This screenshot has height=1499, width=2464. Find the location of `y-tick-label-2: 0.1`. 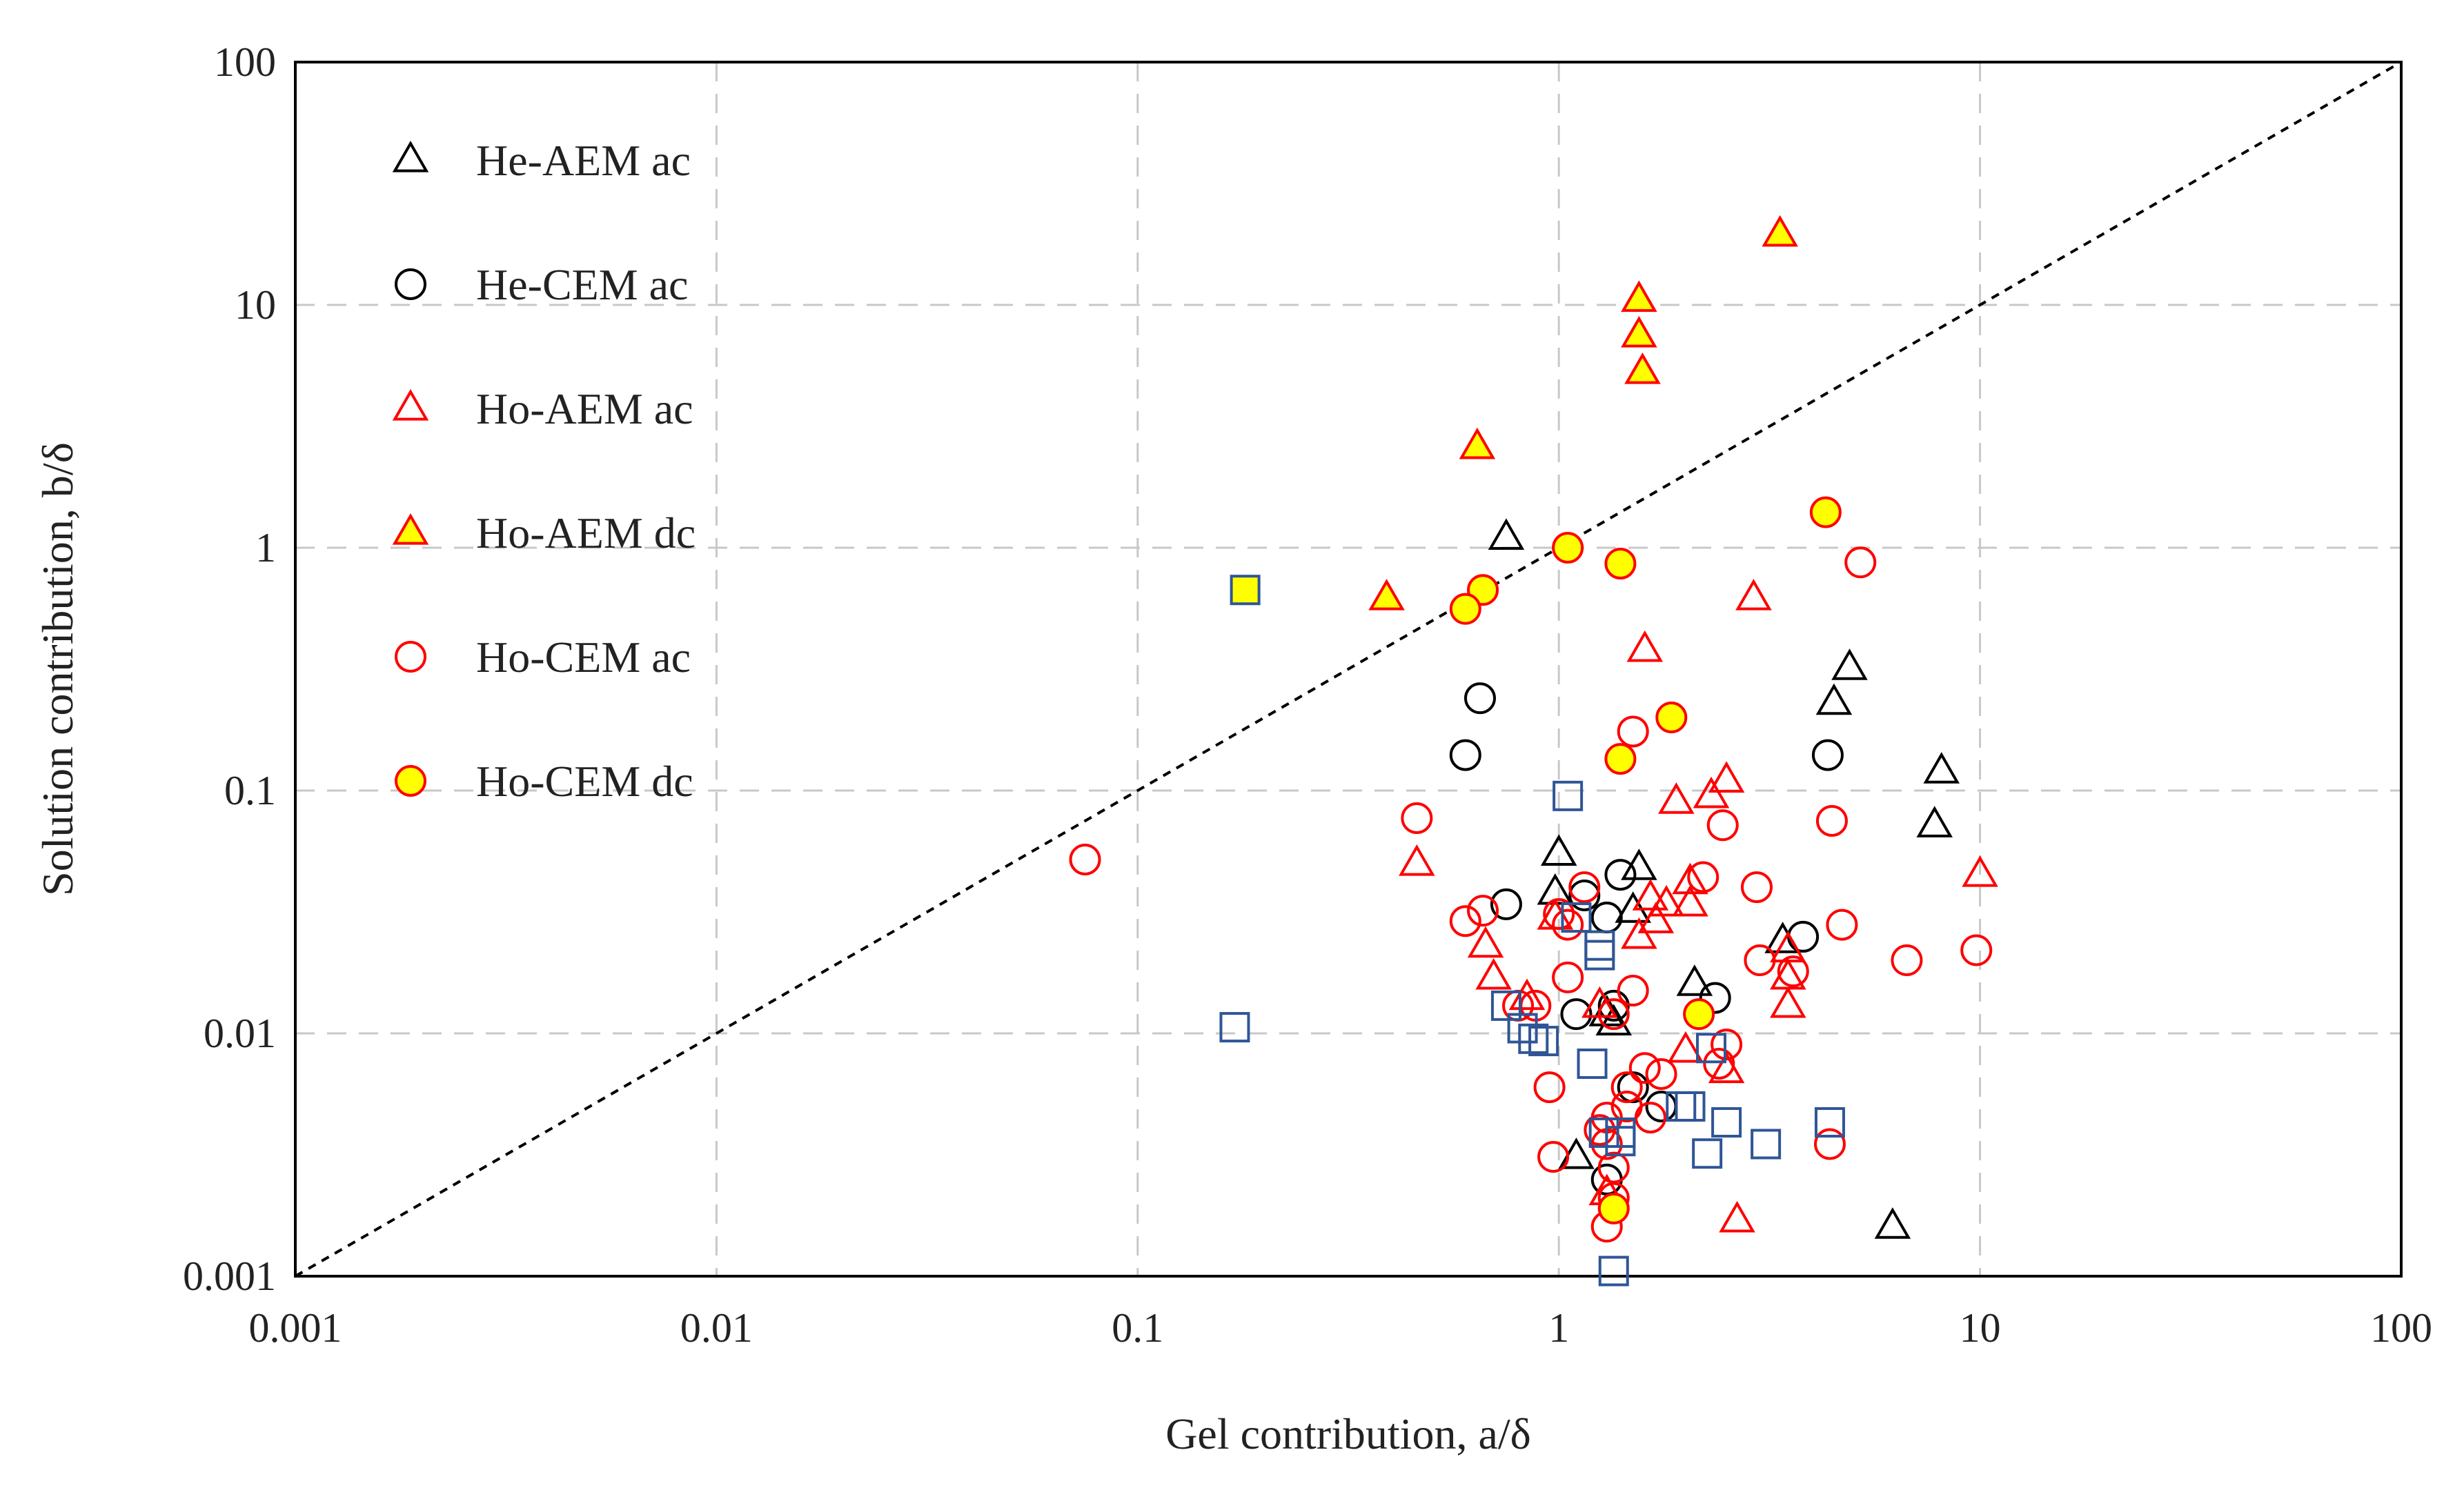

y-tick-label-2: 0.1 is located at coordinates (250, 791).